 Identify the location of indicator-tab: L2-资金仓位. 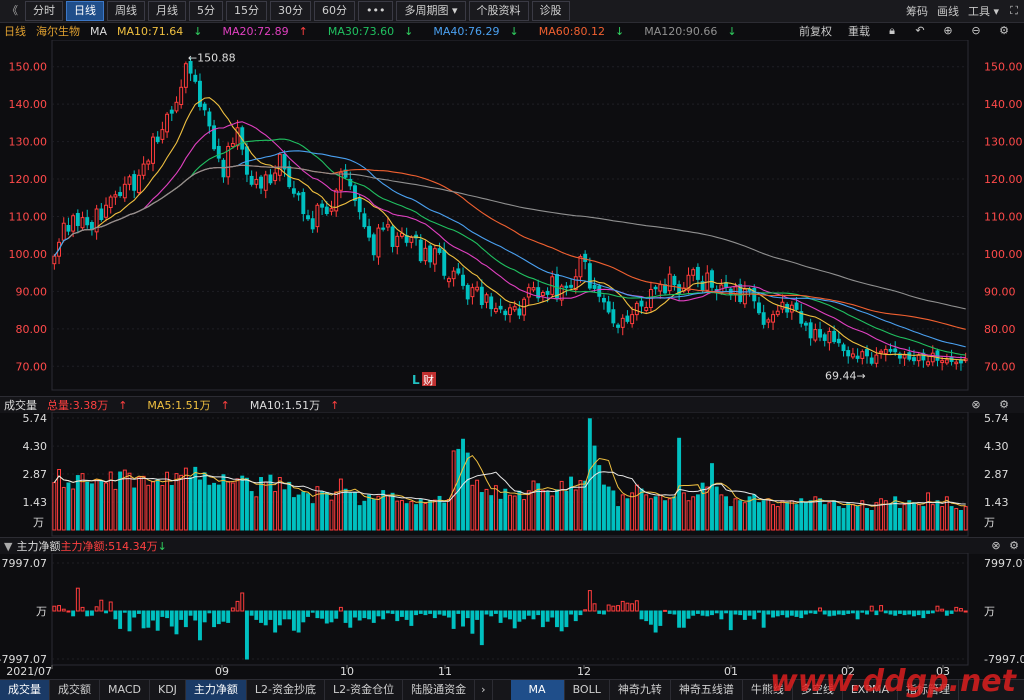
(364, 690).